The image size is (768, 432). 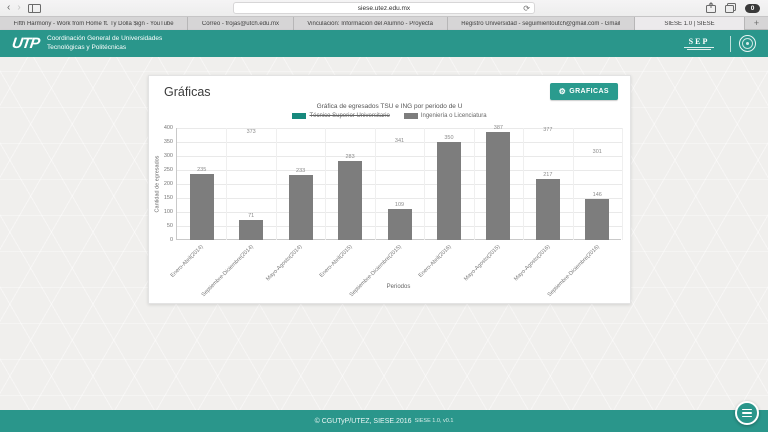 What do you see at coordinates (9, 7) in the screenshot?
I see `back-icon: ‹` at bounding box center [9, 7].